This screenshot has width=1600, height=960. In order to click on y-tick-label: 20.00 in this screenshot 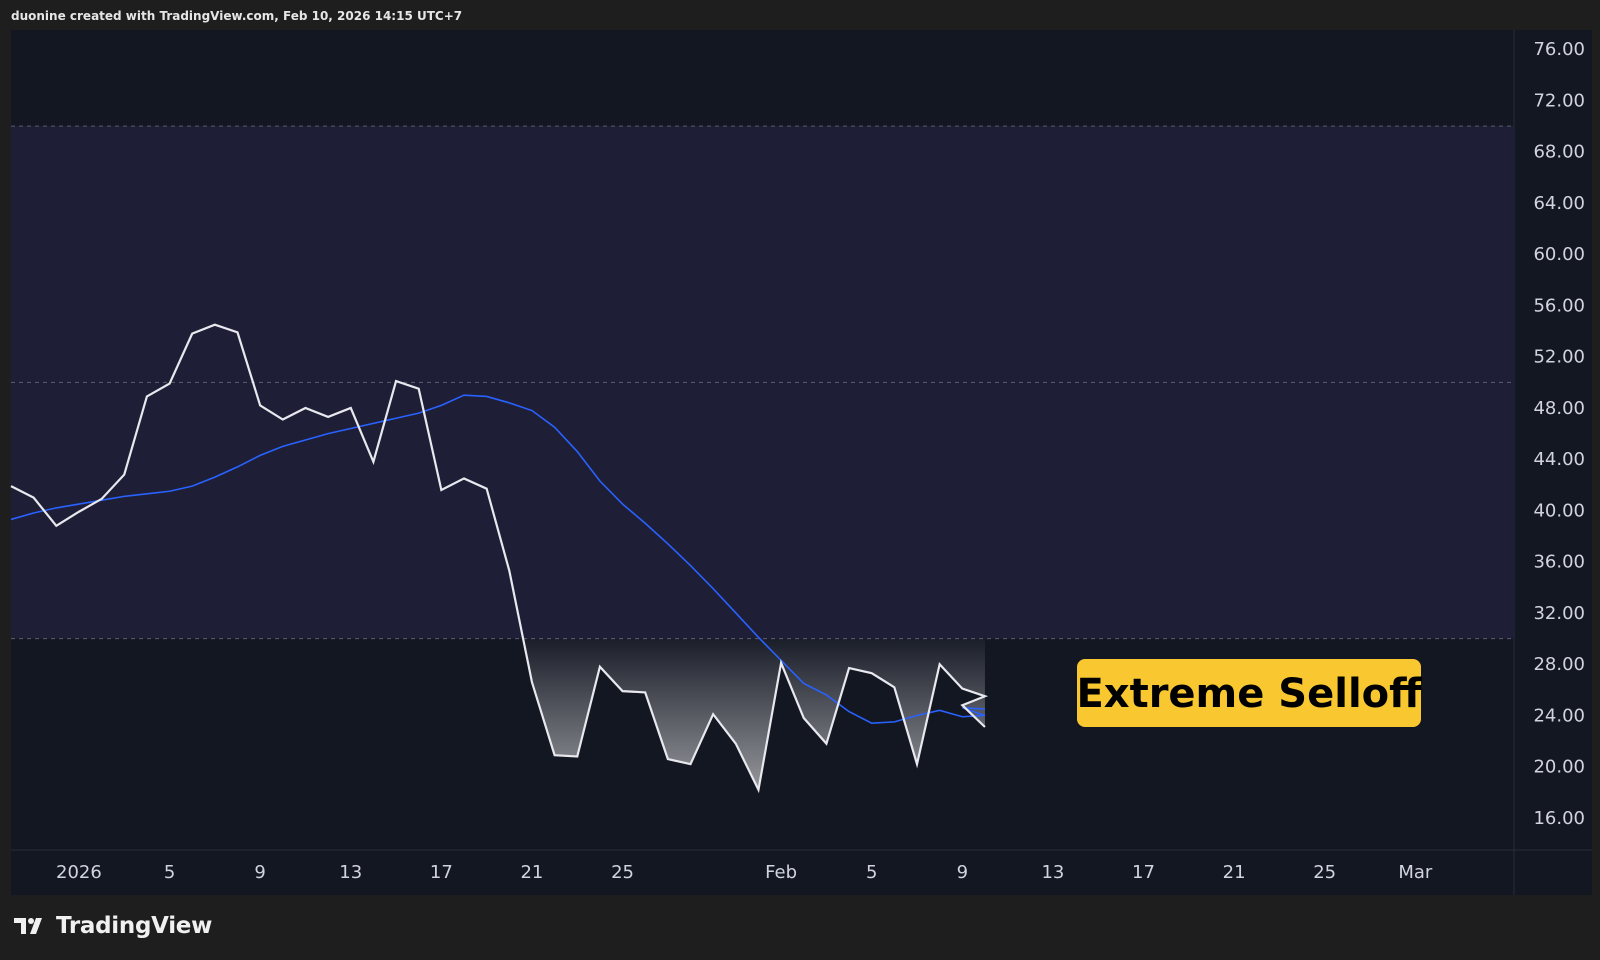, I will do `click(1559, 767)`.